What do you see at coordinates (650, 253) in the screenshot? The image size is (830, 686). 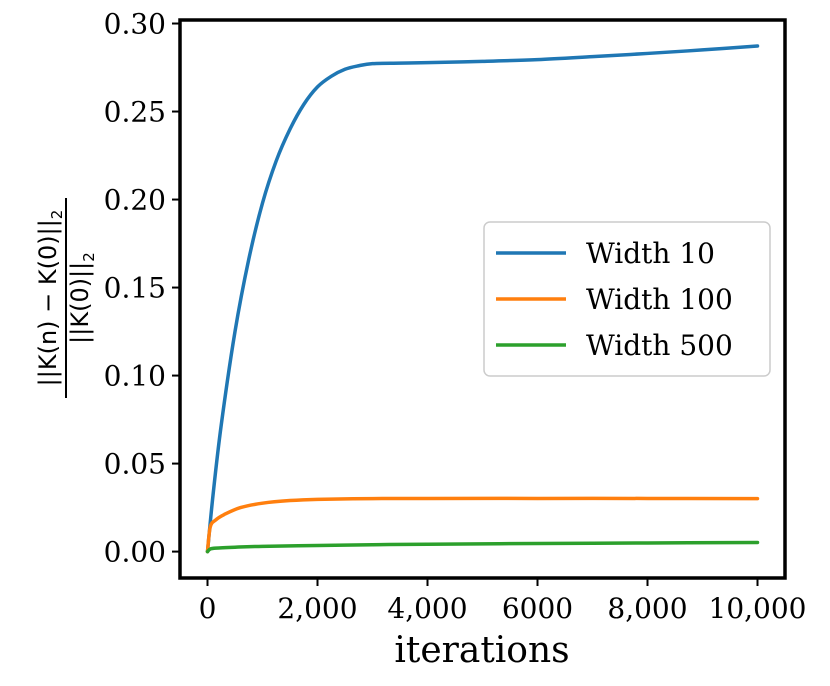 I see `legend-label: Width 10` at bounding box center [650, 253].